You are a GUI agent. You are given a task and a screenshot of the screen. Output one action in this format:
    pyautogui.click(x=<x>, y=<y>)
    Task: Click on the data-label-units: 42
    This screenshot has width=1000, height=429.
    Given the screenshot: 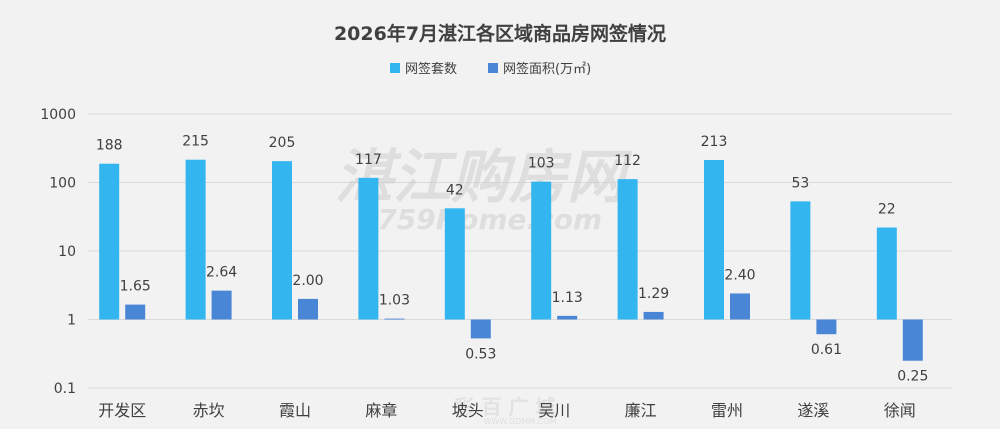 What is the action you would take?
    pyautogui.click(x=455, y=190)
    